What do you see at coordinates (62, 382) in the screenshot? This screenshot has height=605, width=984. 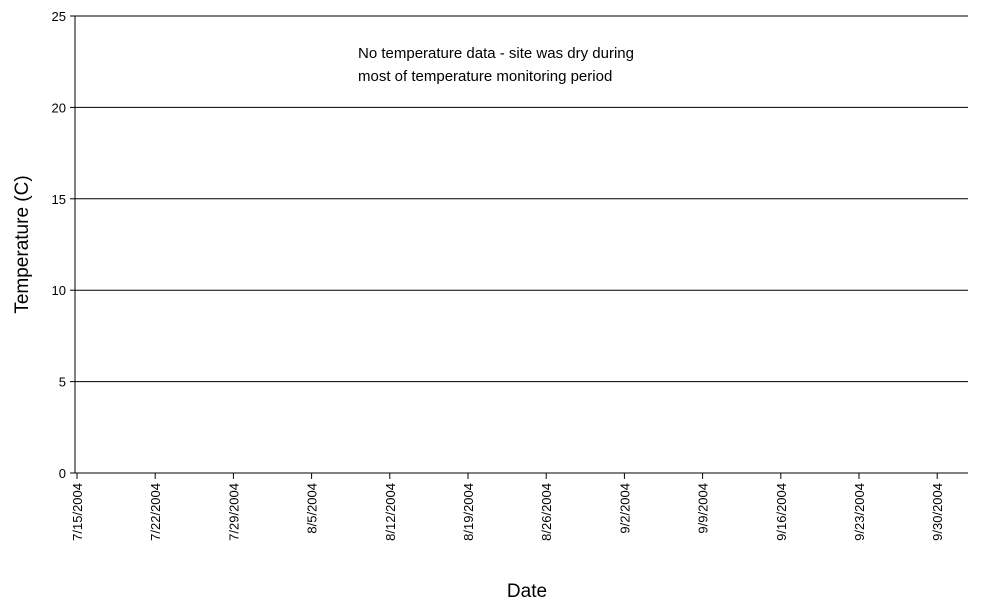 I see `y-tick-label: 5` at bounding box center [62, 382].